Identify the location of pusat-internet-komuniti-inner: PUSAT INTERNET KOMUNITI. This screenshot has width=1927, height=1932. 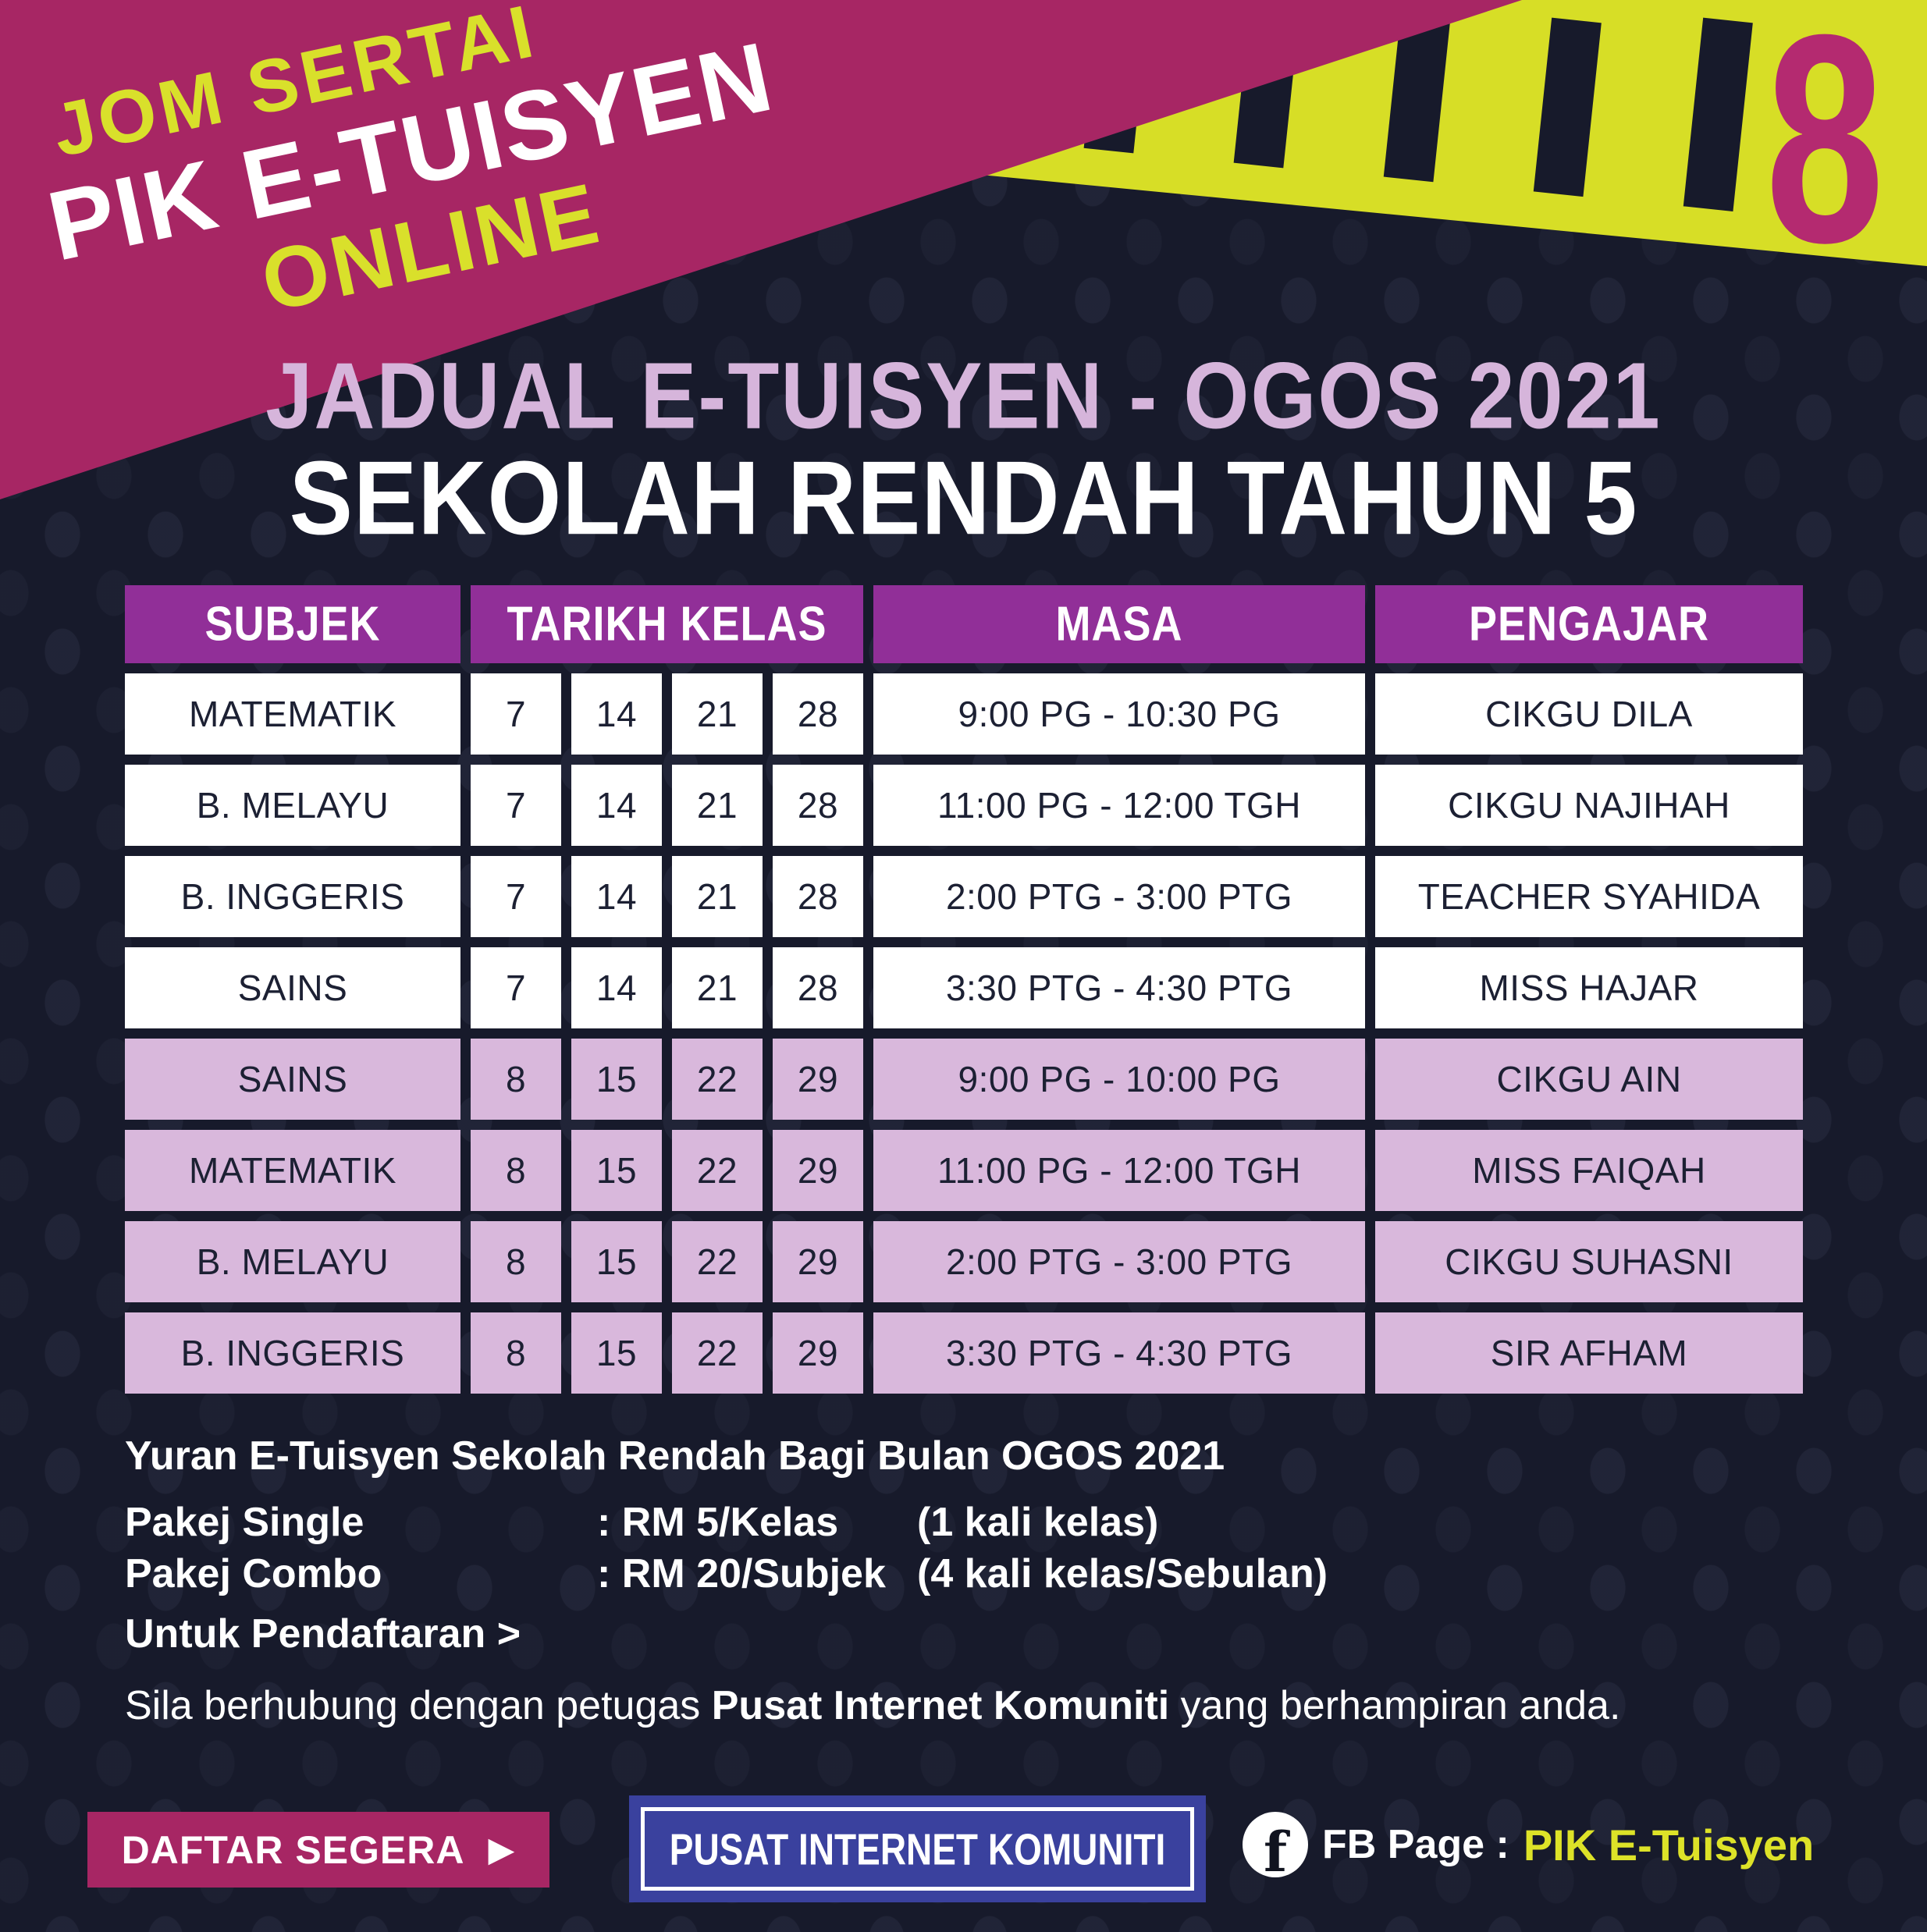
(917, 1849).